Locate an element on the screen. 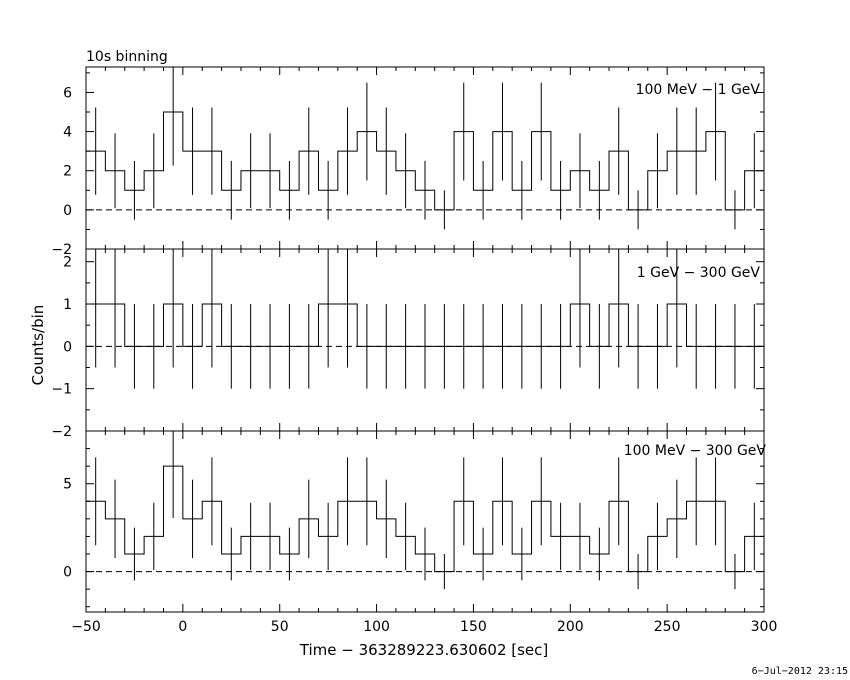 The image size is (850, 680). x-axis-title: Time − 363289223.630602 [sec] is located at coordinates (424, 650).